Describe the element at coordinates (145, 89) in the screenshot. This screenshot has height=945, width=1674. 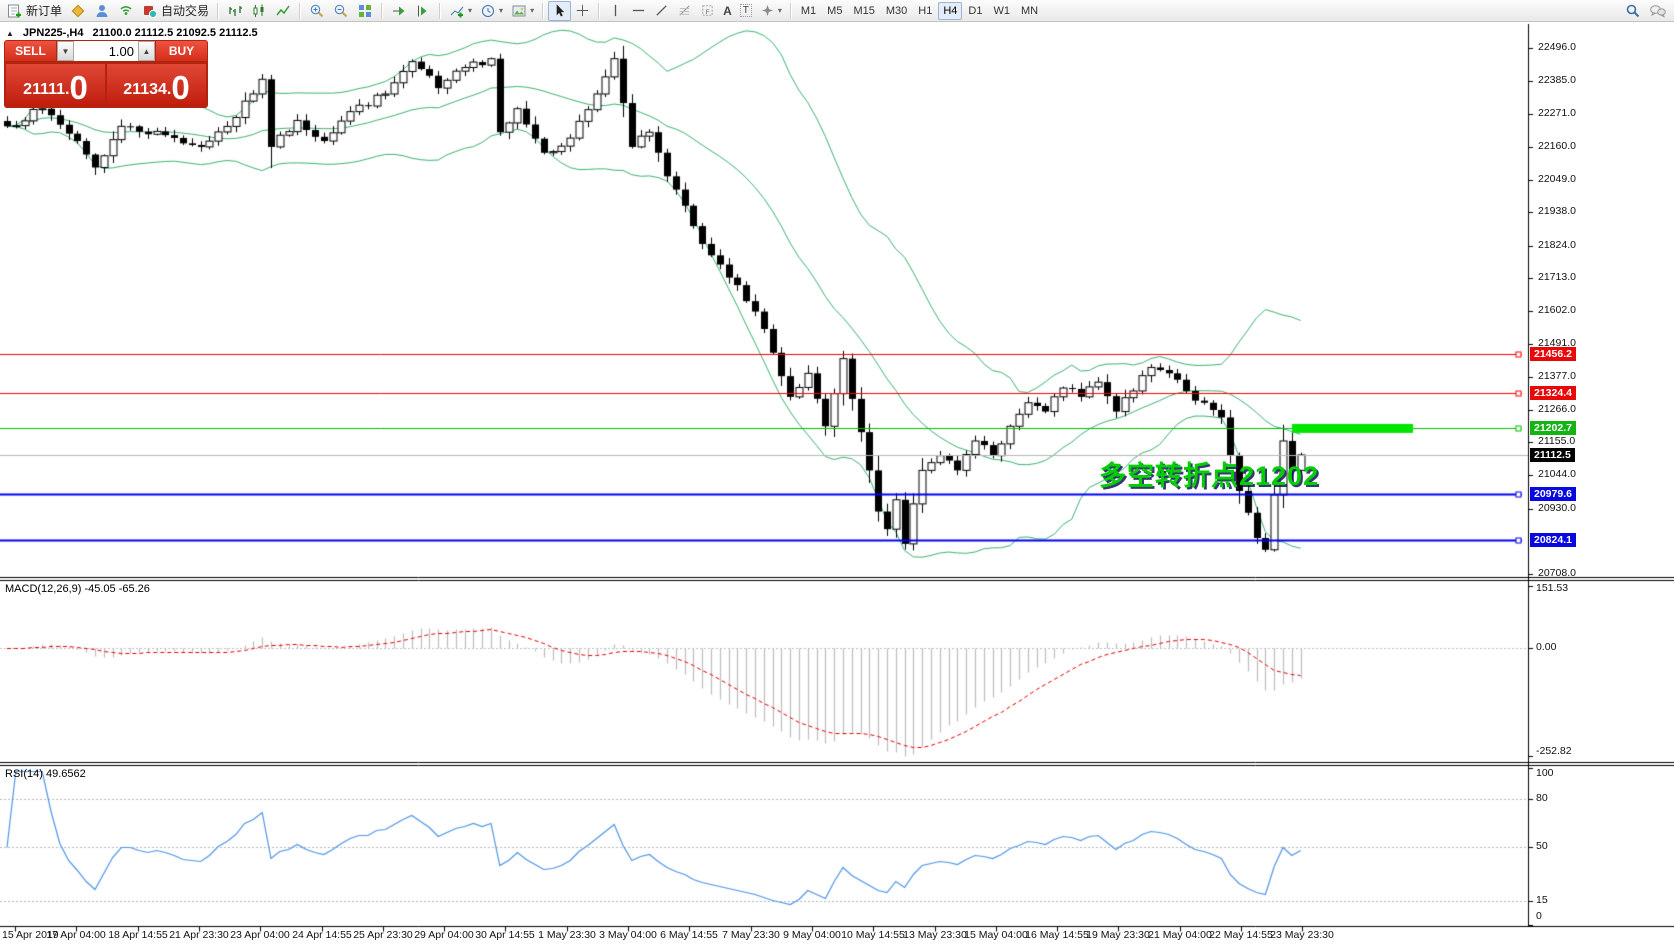
I see `buy-price-main: 21134` at that location.